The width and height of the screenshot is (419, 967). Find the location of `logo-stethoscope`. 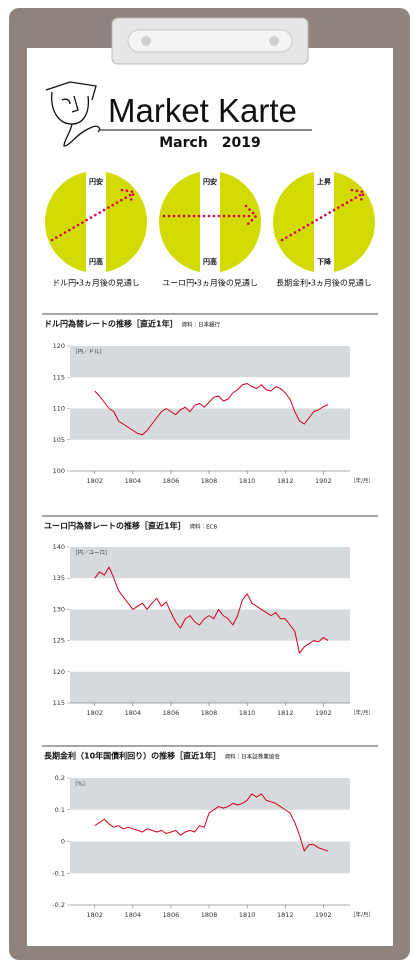

logo-stethoscope is located at coordinates (82, 135).